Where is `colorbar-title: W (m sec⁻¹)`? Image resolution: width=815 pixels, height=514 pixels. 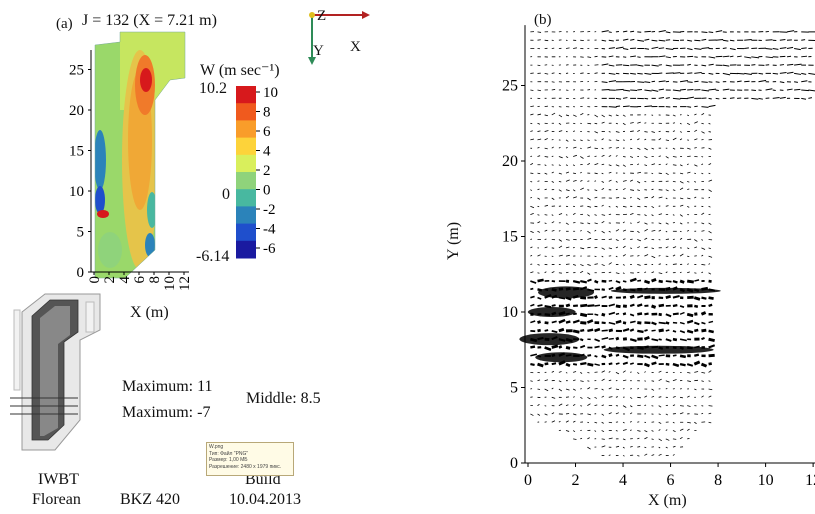
colorbar-title: W (m sec⁻¹) is located at coordinates (240, 70).